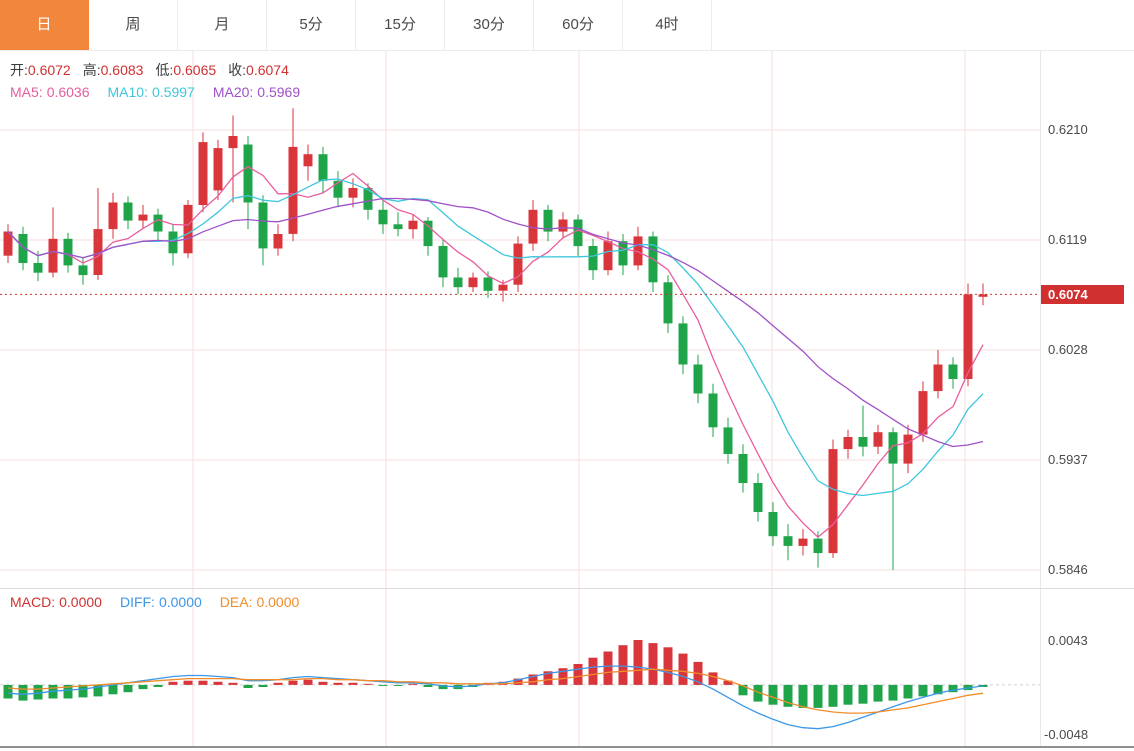 Image resolution: width=1134 pixels, height=751 pixels. I want to click on tab-60min: 60分, so click(578, 25).